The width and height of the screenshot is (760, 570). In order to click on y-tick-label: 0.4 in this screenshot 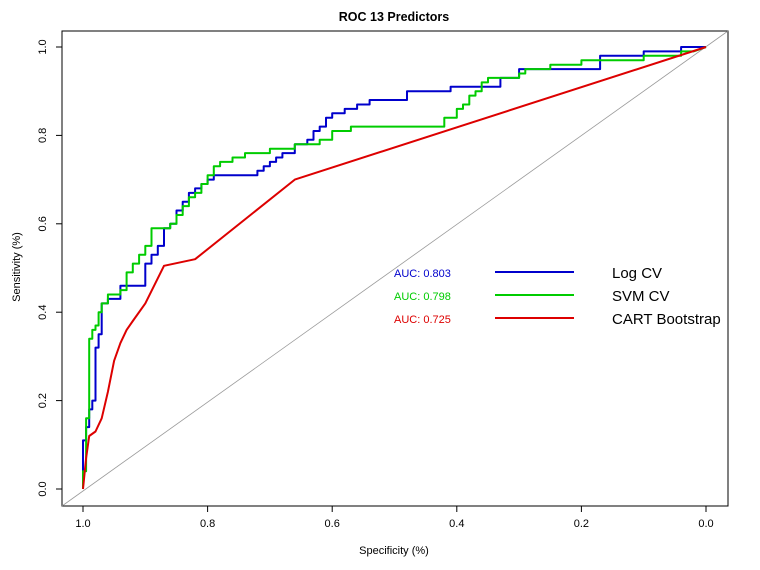, I will do `click(43, 312)`.